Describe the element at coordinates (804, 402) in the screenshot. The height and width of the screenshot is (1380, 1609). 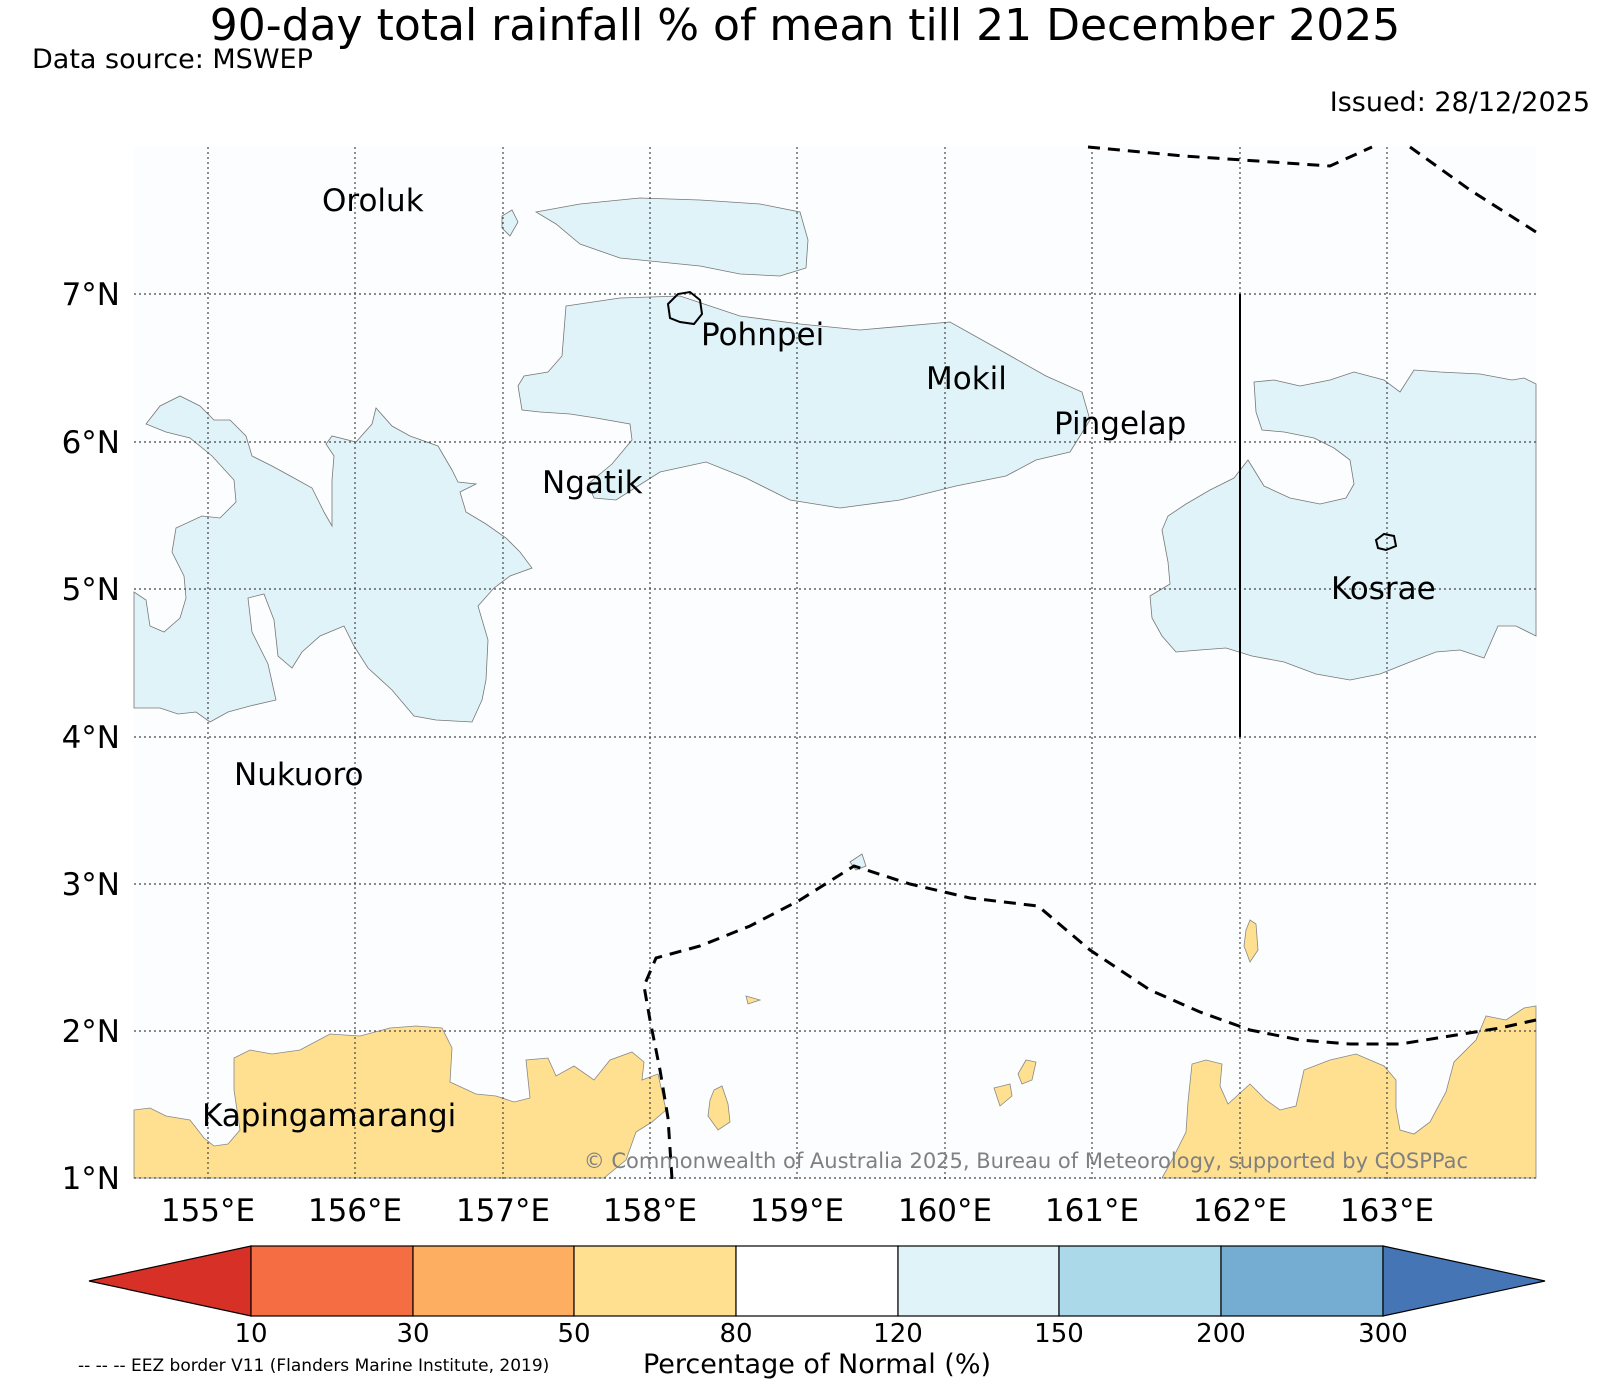
I see `rainfall-region-pohnpei` at that location.